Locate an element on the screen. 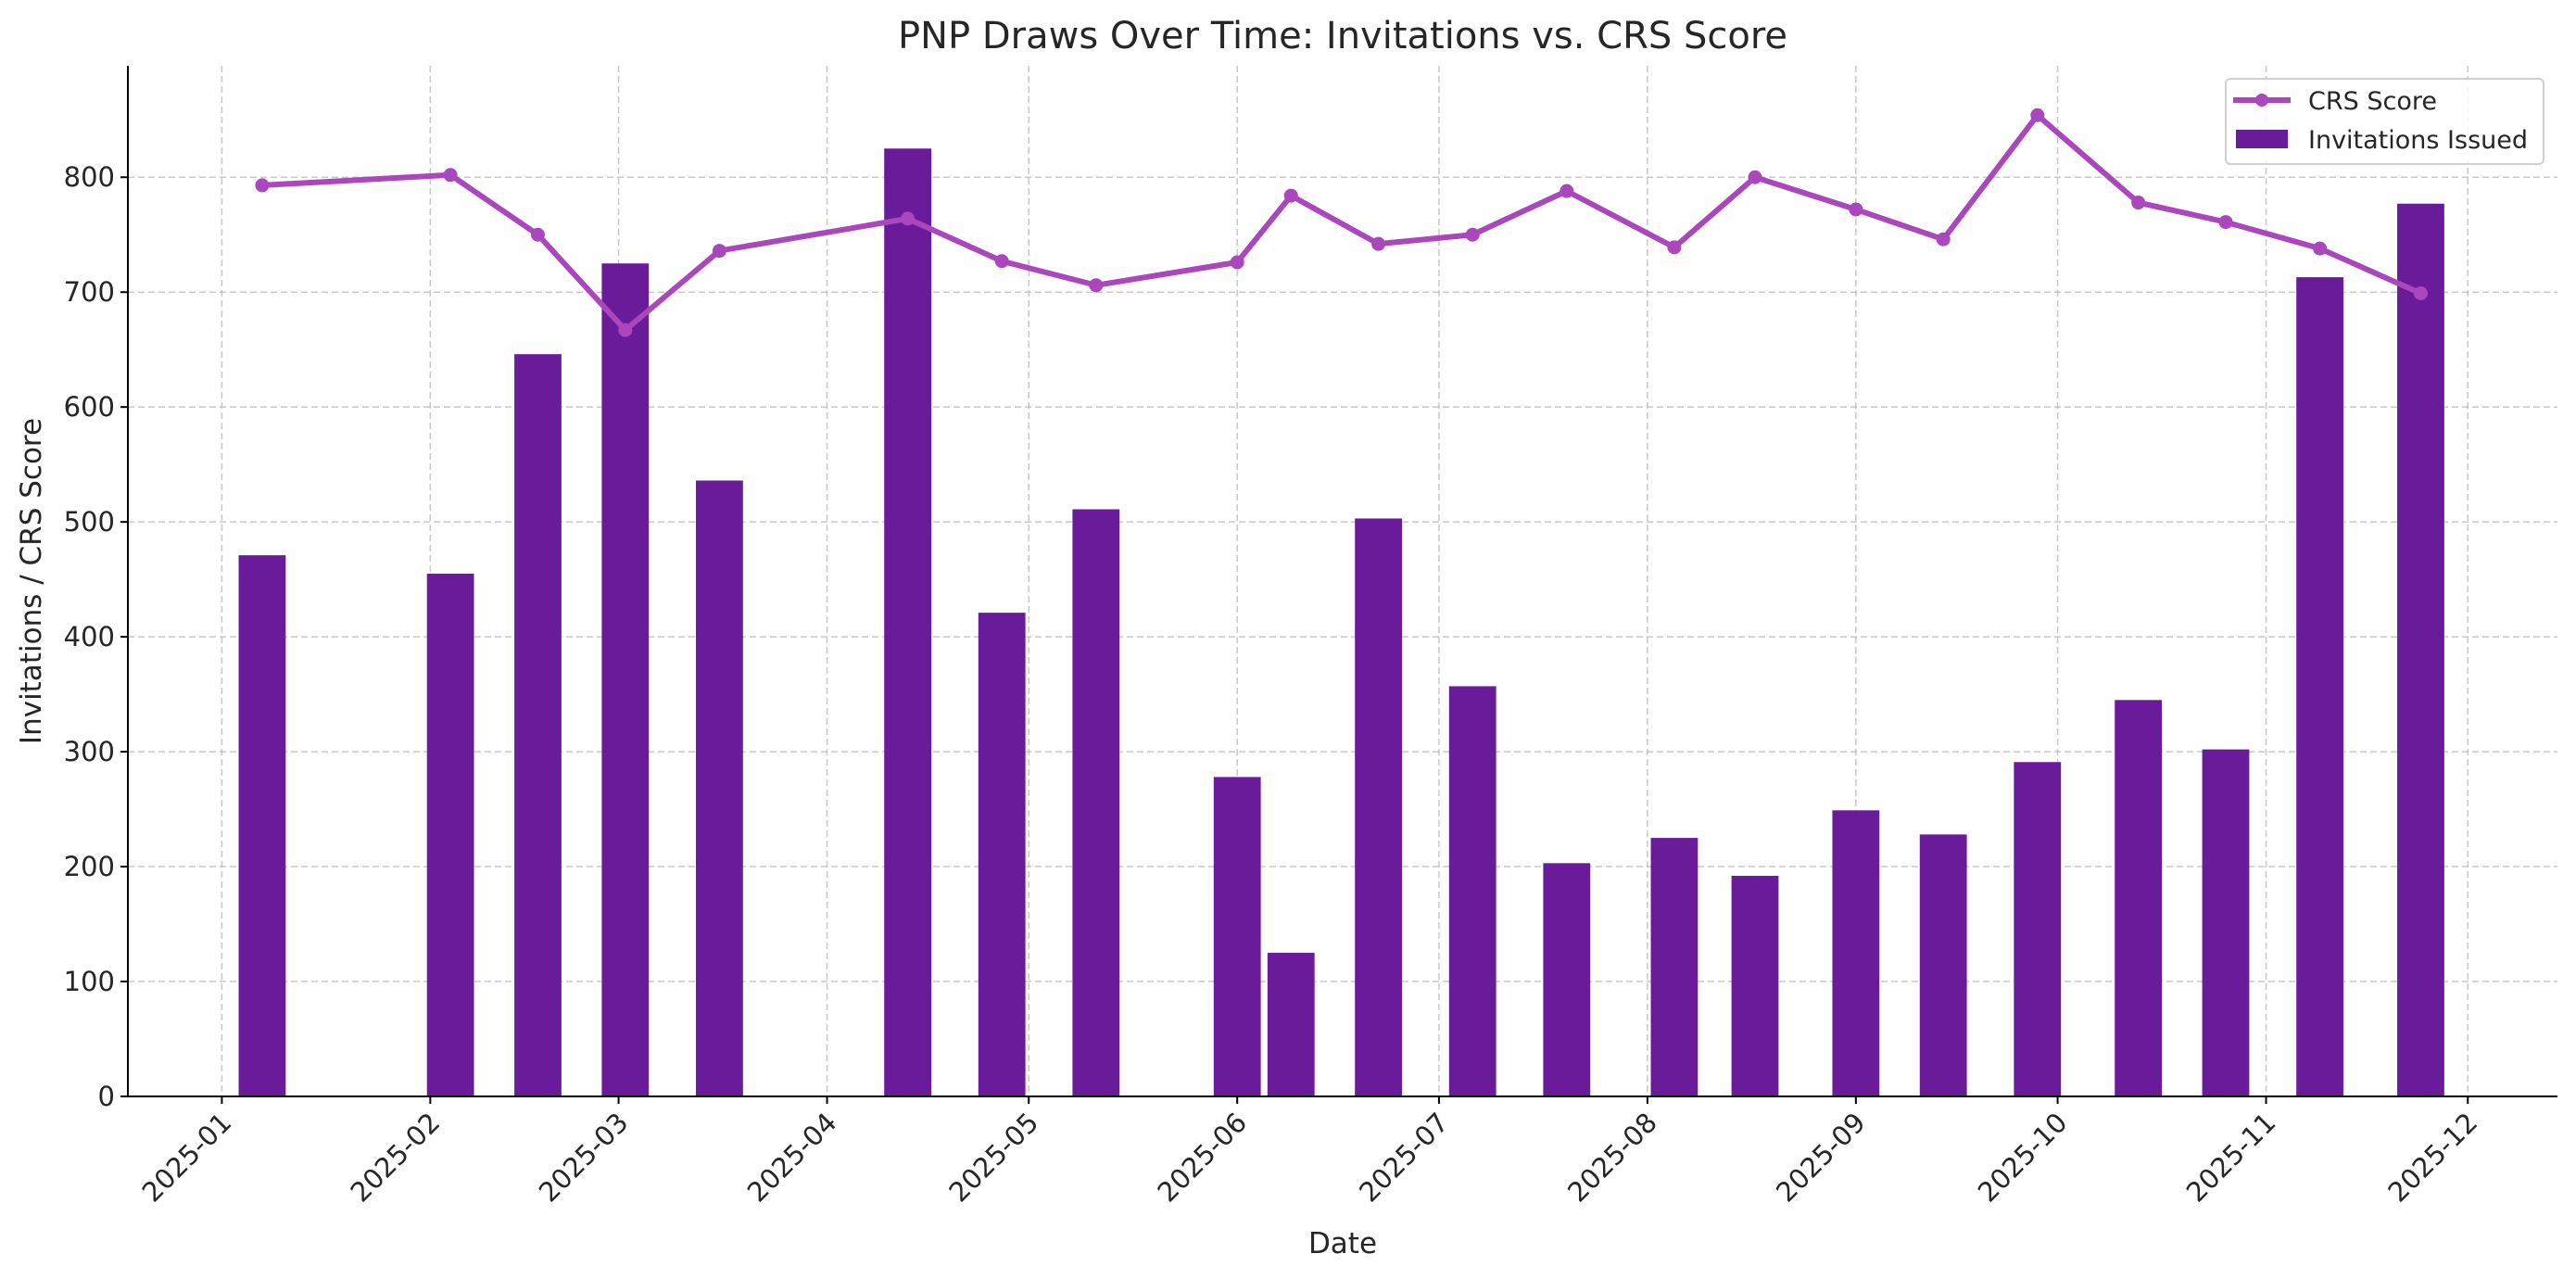 Image resolution: width=2576 pixels, height=1279 pixels. x-tick-label: 2025-04 is located at coordinates (792, 1158).